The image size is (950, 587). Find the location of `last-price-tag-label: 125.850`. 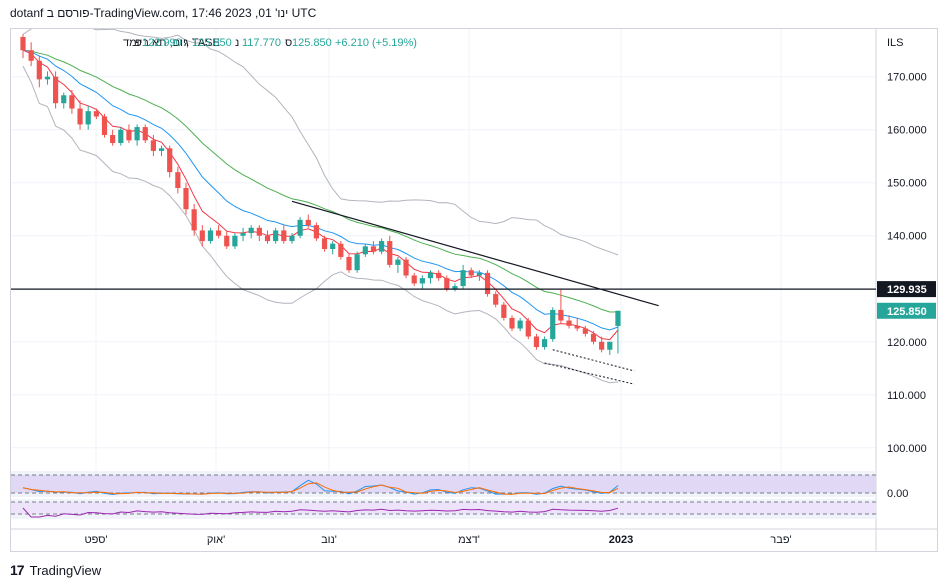

last-price-tag-label: 125.850 is located at coordinates (907, 312).